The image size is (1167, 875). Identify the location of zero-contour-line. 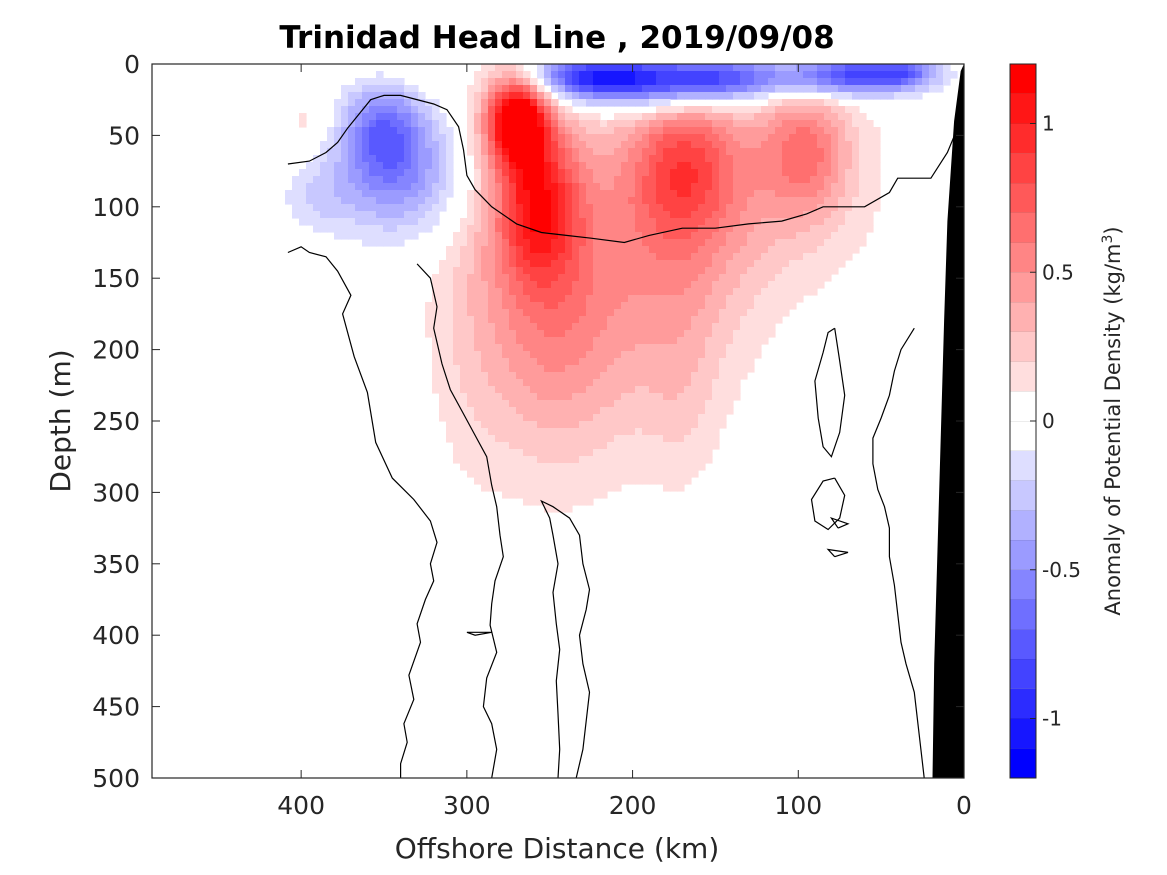
(622, 169).